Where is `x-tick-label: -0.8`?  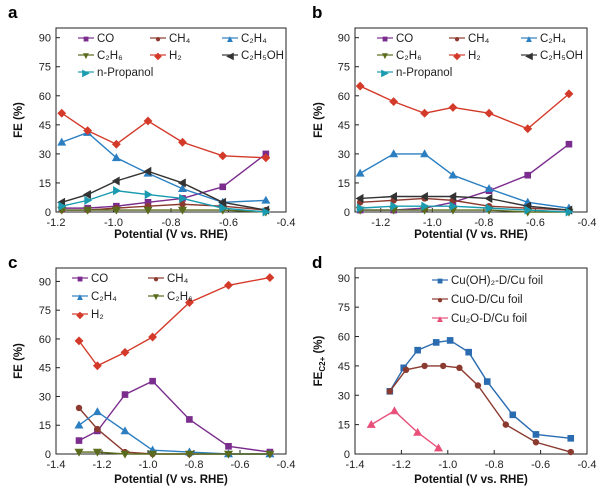
x-tick-label: -0.8 is located at coordinates (494, 465).